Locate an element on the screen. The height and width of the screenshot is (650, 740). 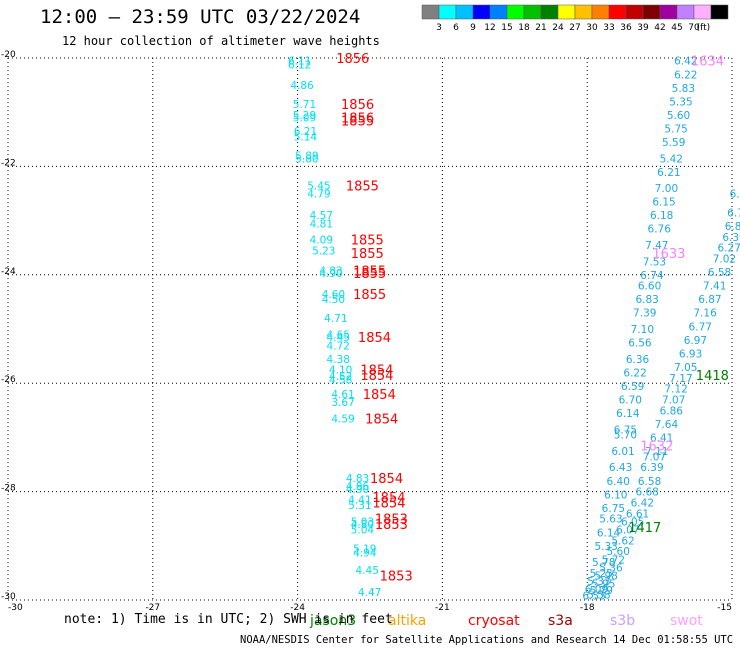
wave-height-label: 5.25 is located at coordinates (601, 574).